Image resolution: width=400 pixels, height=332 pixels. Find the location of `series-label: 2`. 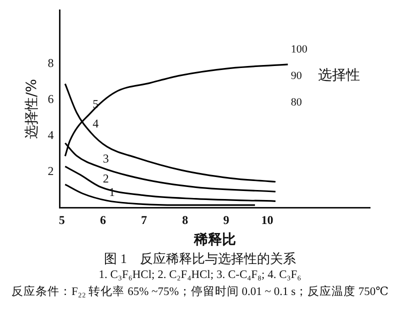

series-label: 2 is located at coordinates (105, 178).